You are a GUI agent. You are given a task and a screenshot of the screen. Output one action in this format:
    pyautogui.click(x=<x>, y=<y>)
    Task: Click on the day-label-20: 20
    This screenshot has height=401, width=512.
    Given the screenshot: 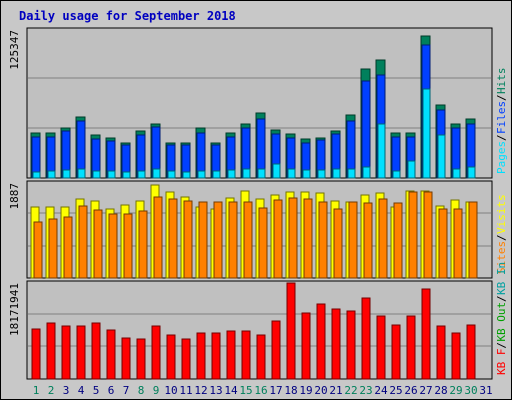 What is the action you would take?
    pyautogui.click(x=320, y=390)
    